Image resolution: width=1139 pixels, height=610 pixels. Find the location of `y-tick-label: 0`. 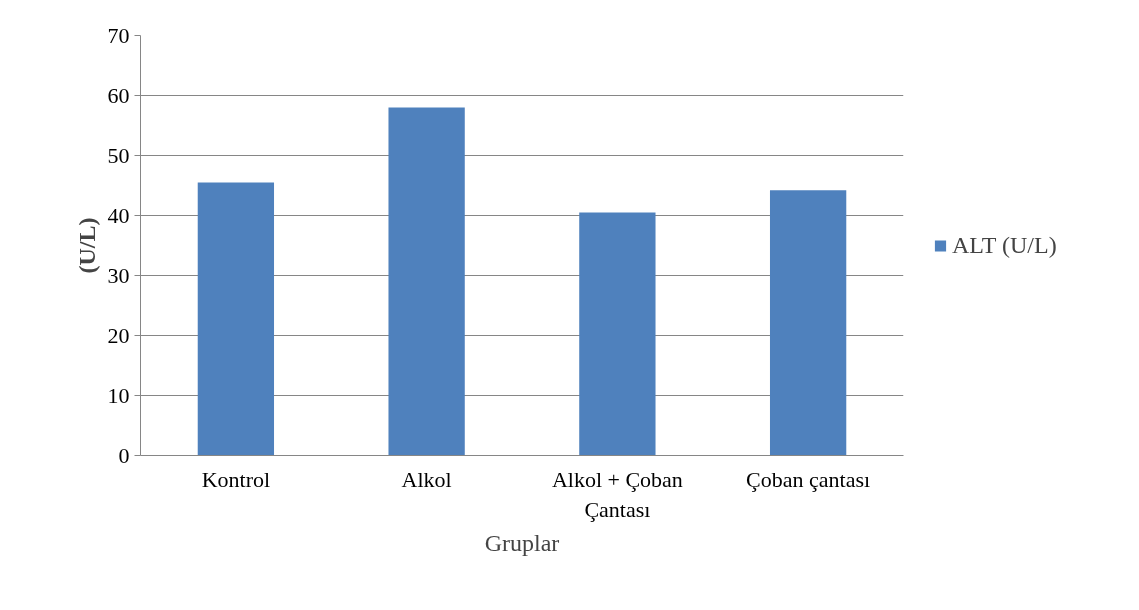

y-tick-label: 0 is located at coordinates (124, 455).